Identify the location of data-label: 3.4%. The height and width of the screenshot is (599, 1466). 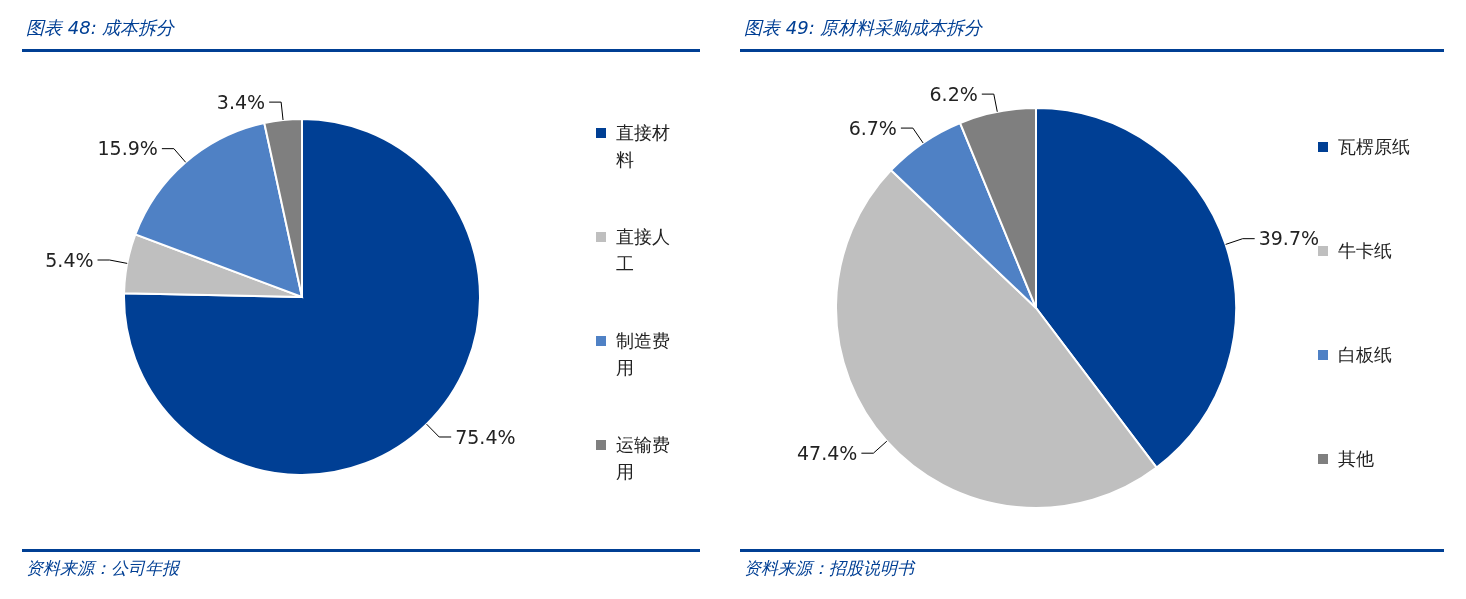
(241, 101).